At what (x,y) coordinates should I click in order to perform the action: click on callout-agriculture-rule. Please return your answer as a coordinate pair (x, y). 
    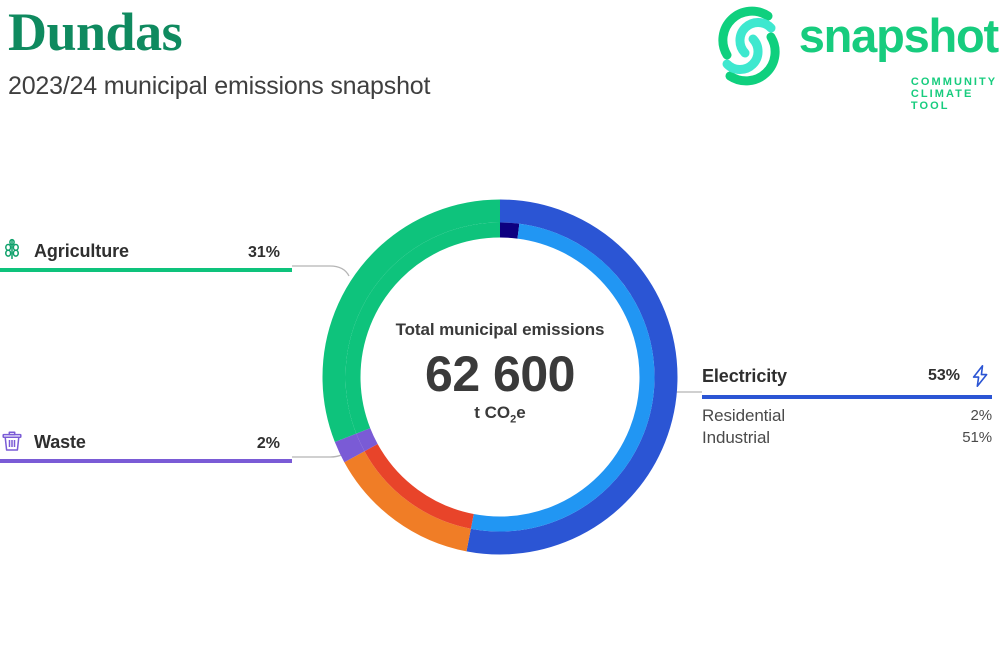
    Looking at the image, I should click on (146, 270).